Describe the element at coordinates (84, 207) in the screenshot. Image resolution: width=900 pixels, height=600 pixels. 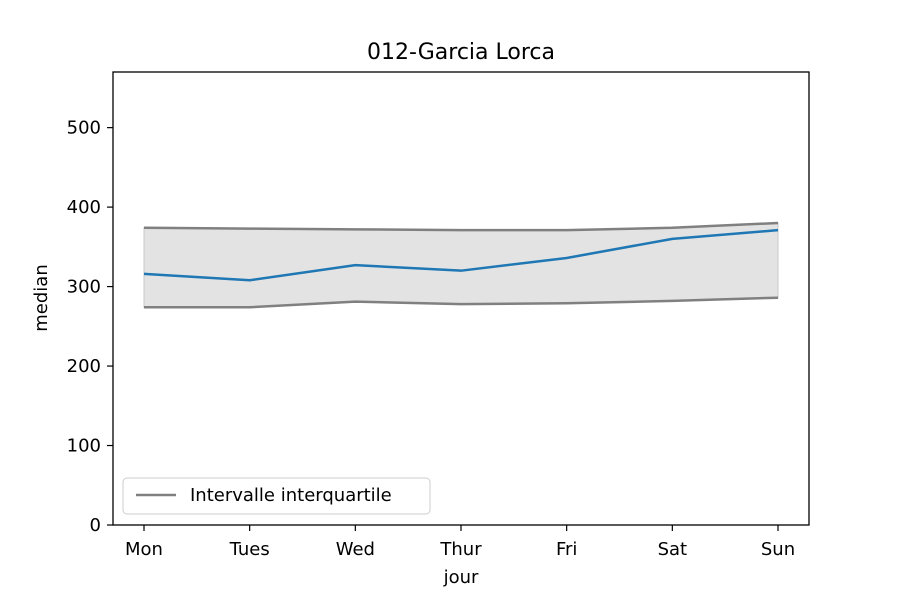
I see `y-tick-label: 400` at that location.